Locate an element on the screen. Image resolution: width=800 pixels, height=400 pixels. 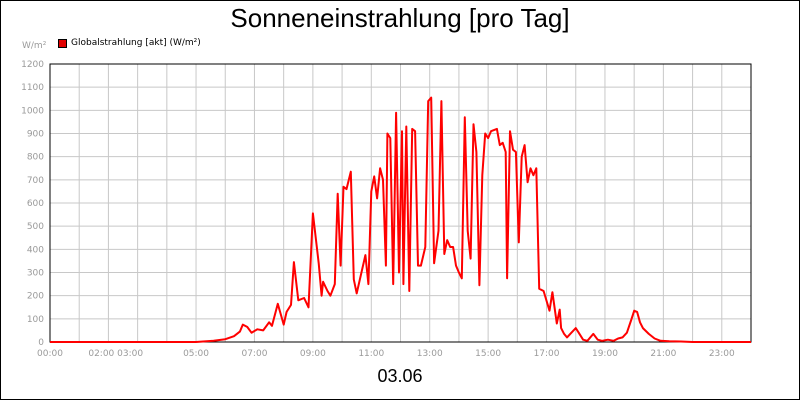
y-tick-label: 600 is located at coordinates (35, 204).